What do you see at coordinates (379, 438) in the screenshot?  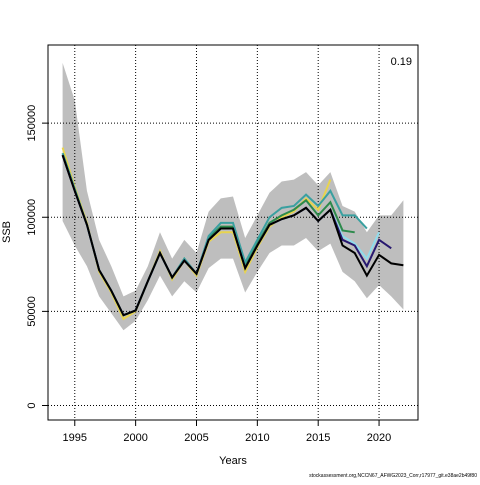 I see `x-tick-label: 2020` at bounding box center [379, 438].